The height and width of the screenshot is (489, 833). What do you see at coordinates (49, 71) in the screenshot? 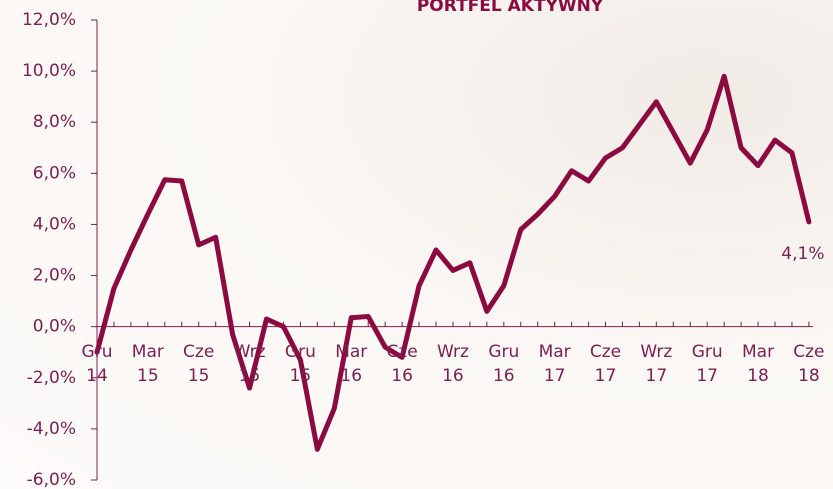
I see `y-tick-label: 10,0%` at bounding box center [49, 71].